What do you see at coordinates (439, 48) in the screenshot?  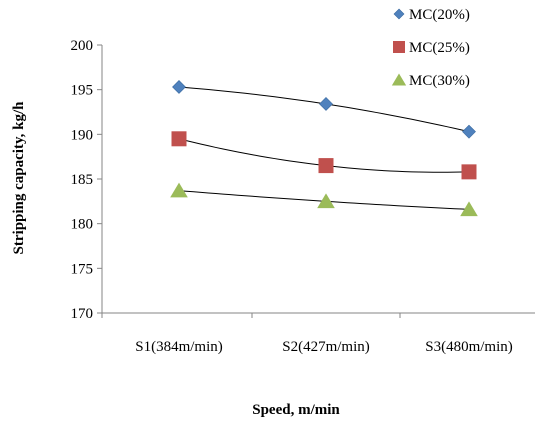 I see `legend-label: MC(25%)` at bounding box center [439, 48].